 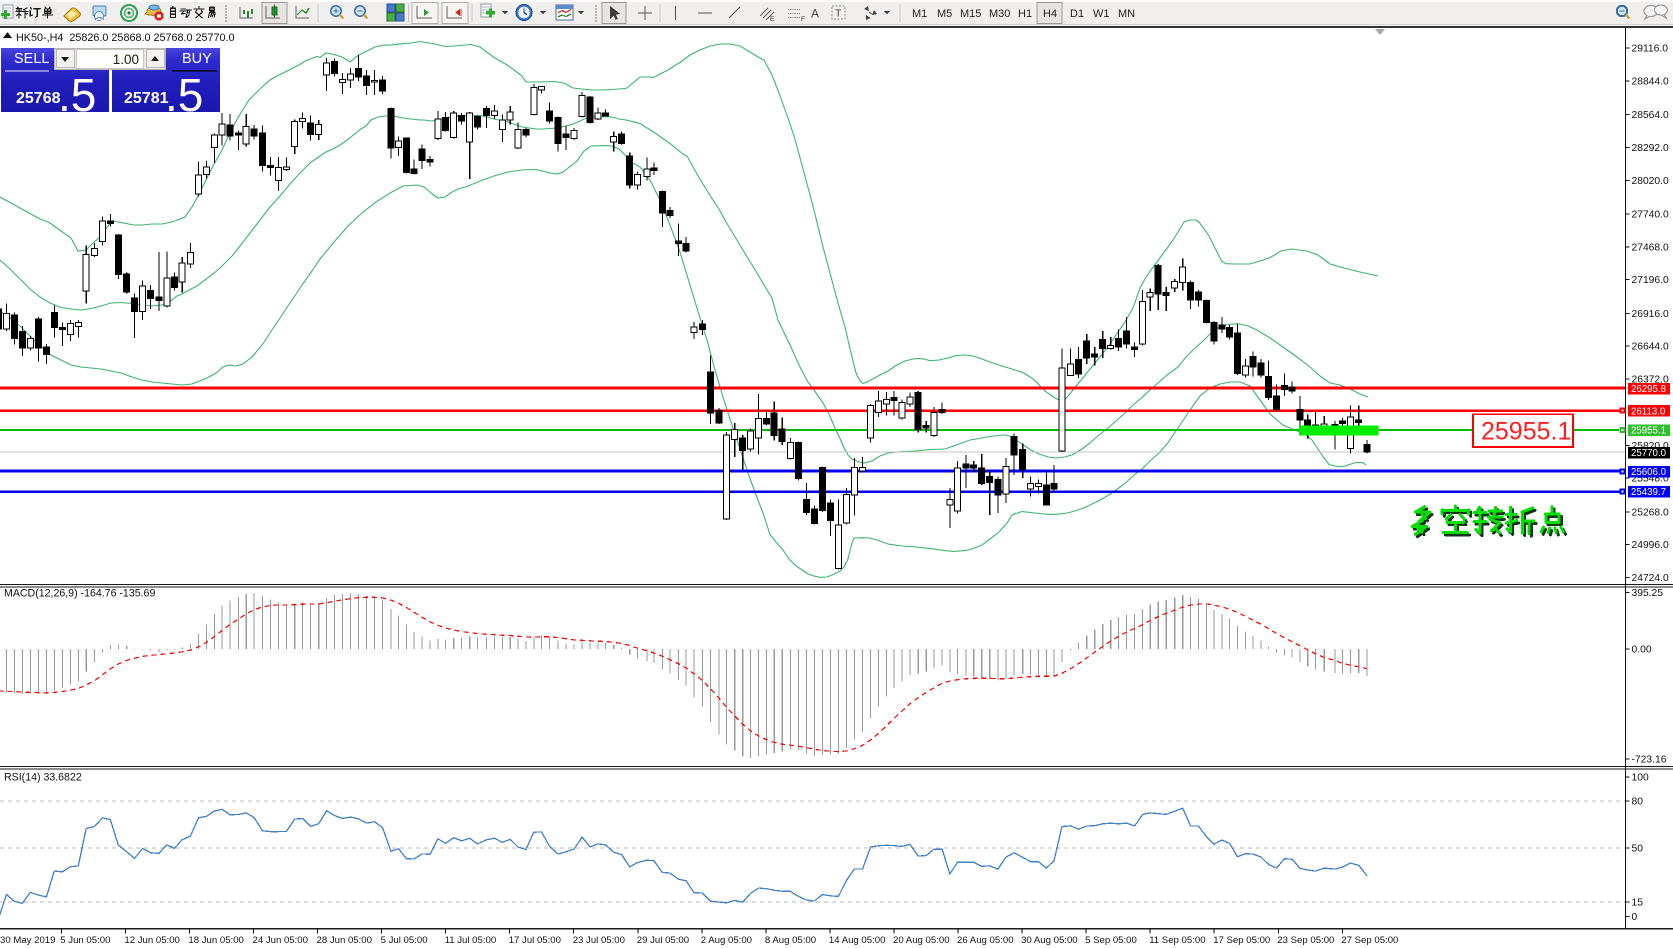 I want to click on svg-text: 25770.0, so click(x=1649, y=453).